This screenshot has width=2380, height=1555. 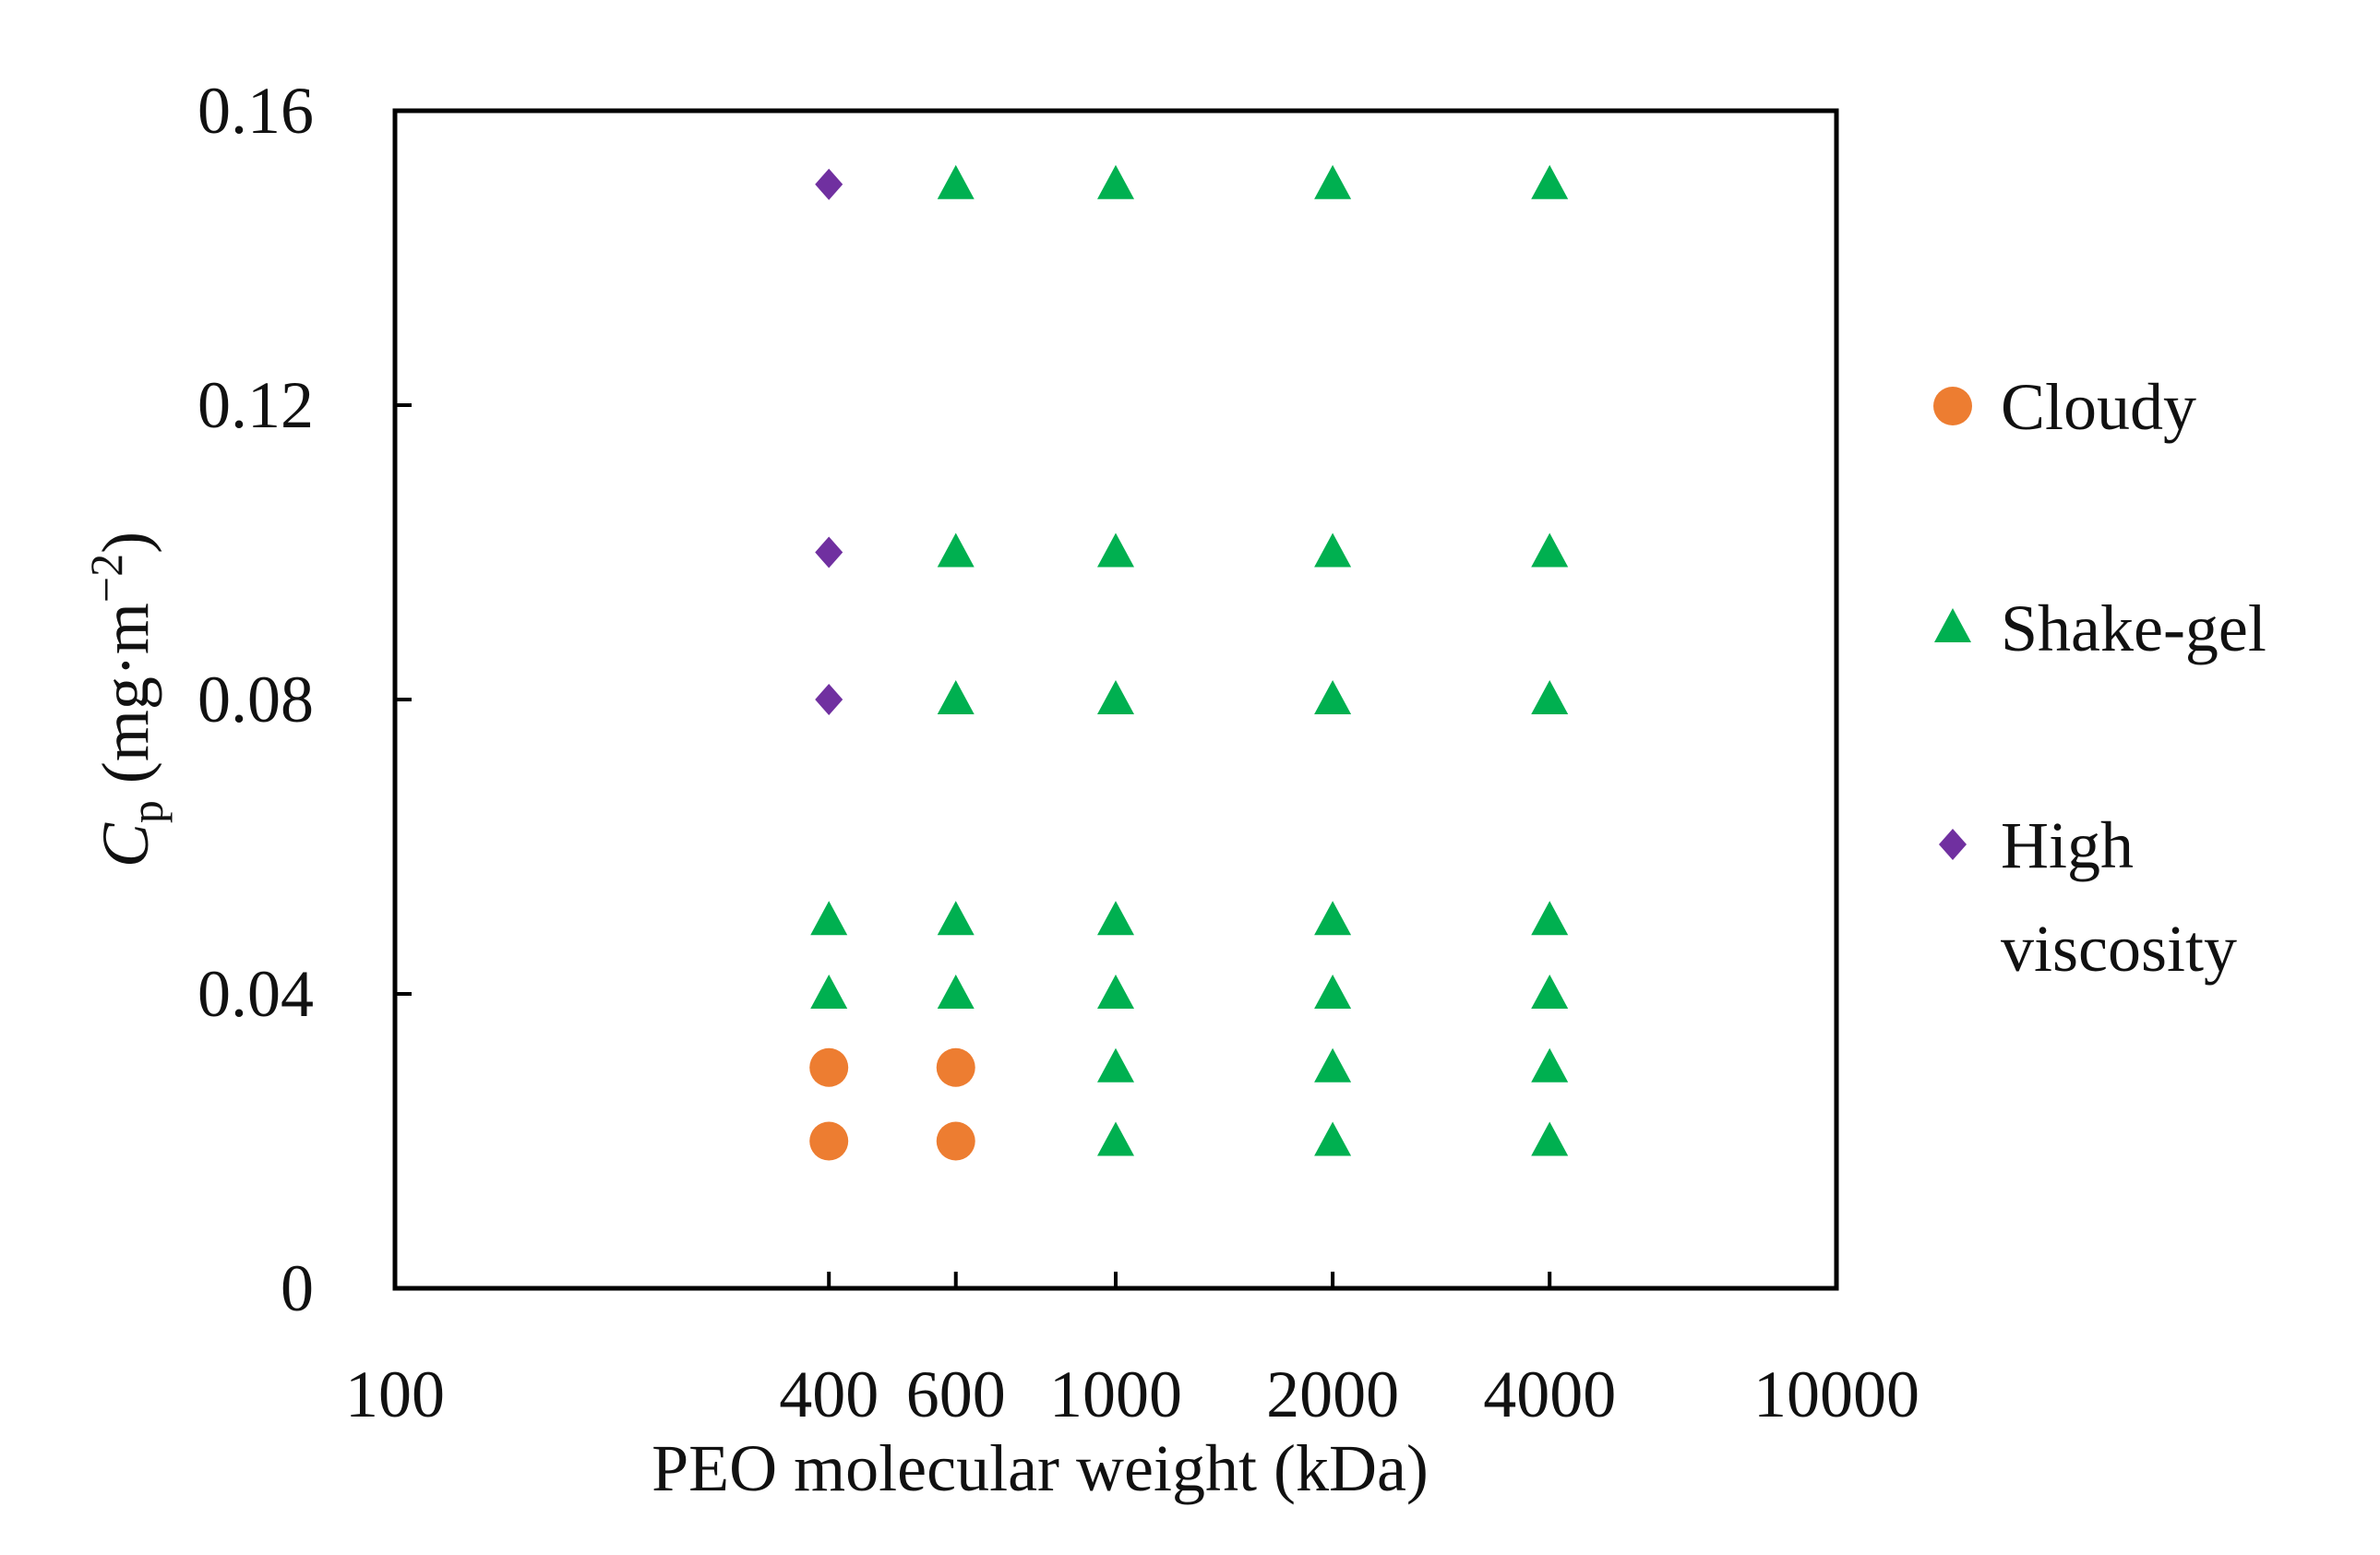 I want to click on y-axis-symbol: C, so click(x=125, y=845).